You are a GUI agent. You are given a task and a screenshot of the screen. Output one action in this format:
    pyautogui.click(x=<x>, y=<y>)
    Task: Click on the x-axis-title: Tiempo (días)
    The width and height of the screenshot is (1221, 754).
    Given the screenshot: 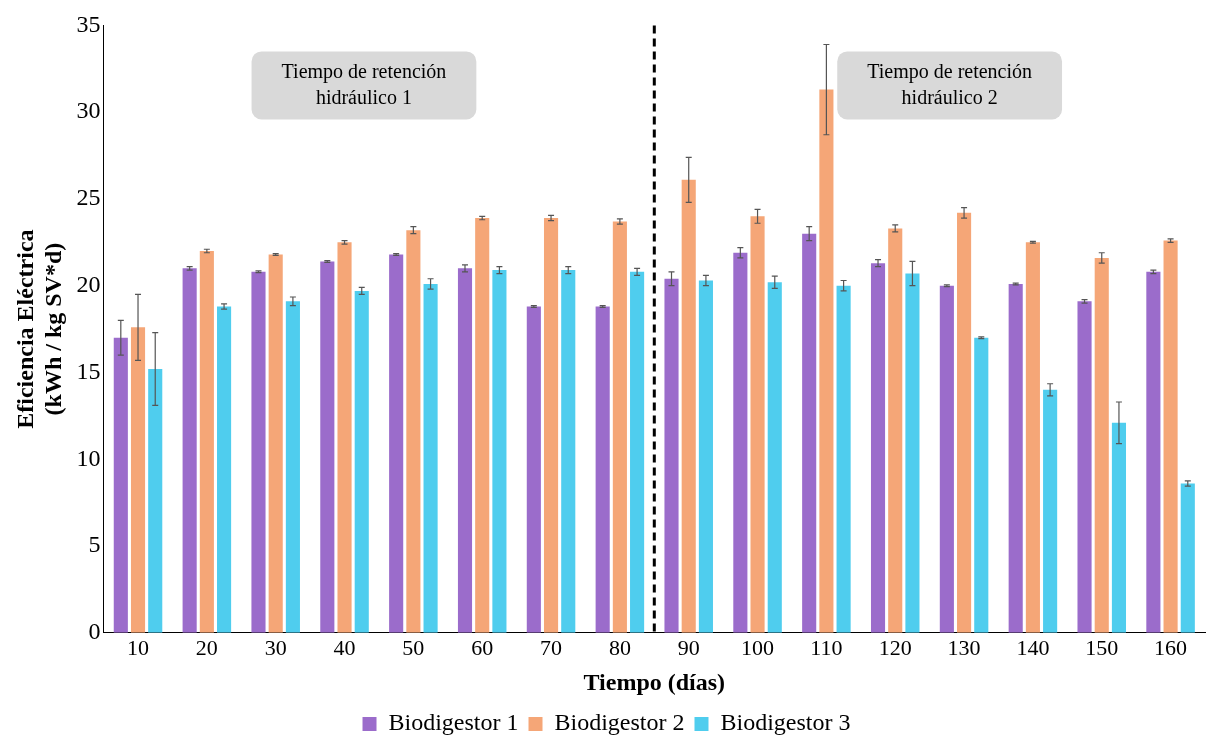 What is the action you would take?
    pyautogui.click(x=654, y=681)
    